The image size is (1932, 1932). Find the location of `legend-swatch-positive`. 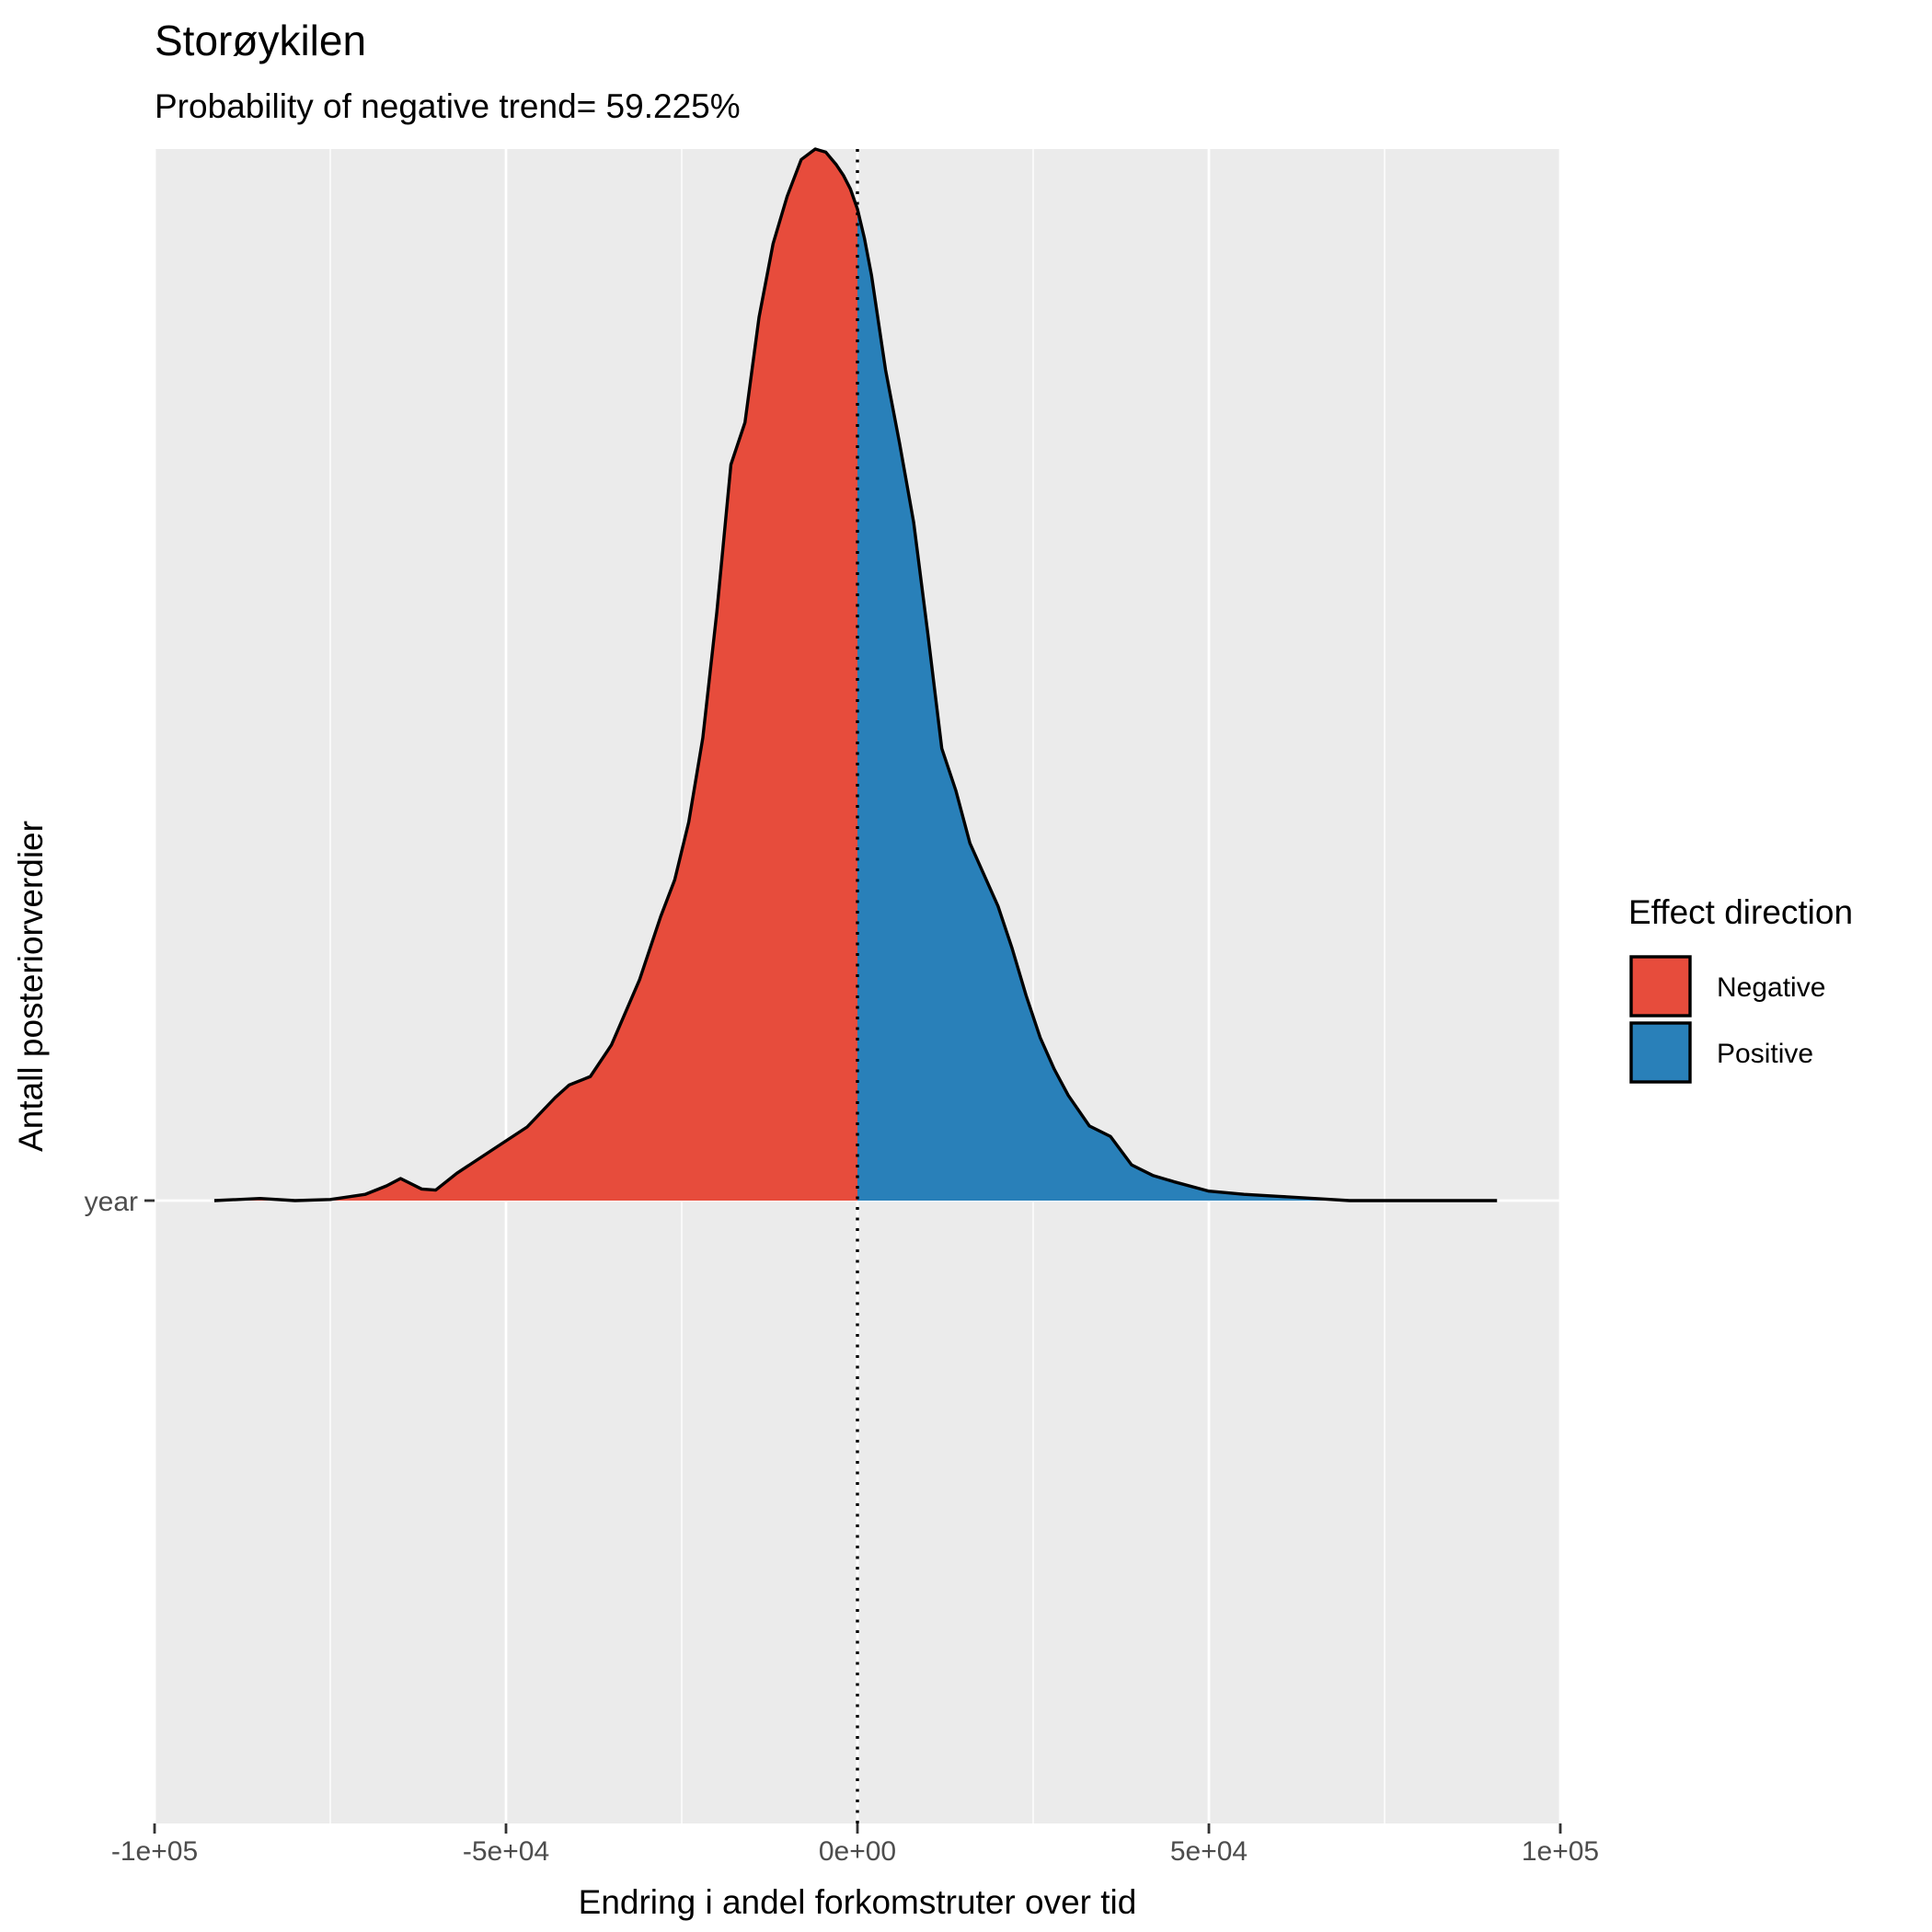

legend-swatch-positive is located at coordinates (1660, 1052).